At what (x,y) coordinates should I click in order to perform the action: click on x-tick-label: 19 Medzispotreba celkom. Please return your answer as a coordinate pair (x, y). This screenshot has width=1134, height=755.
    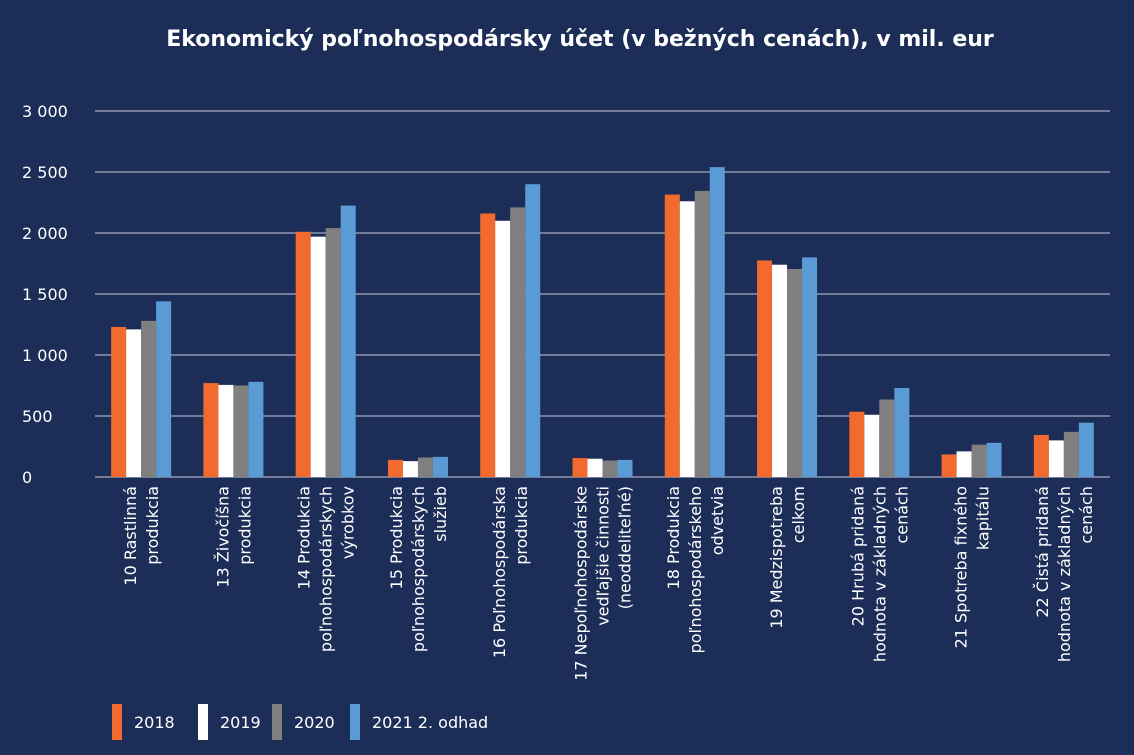
    Looking at the image, I should click on (787, 557).